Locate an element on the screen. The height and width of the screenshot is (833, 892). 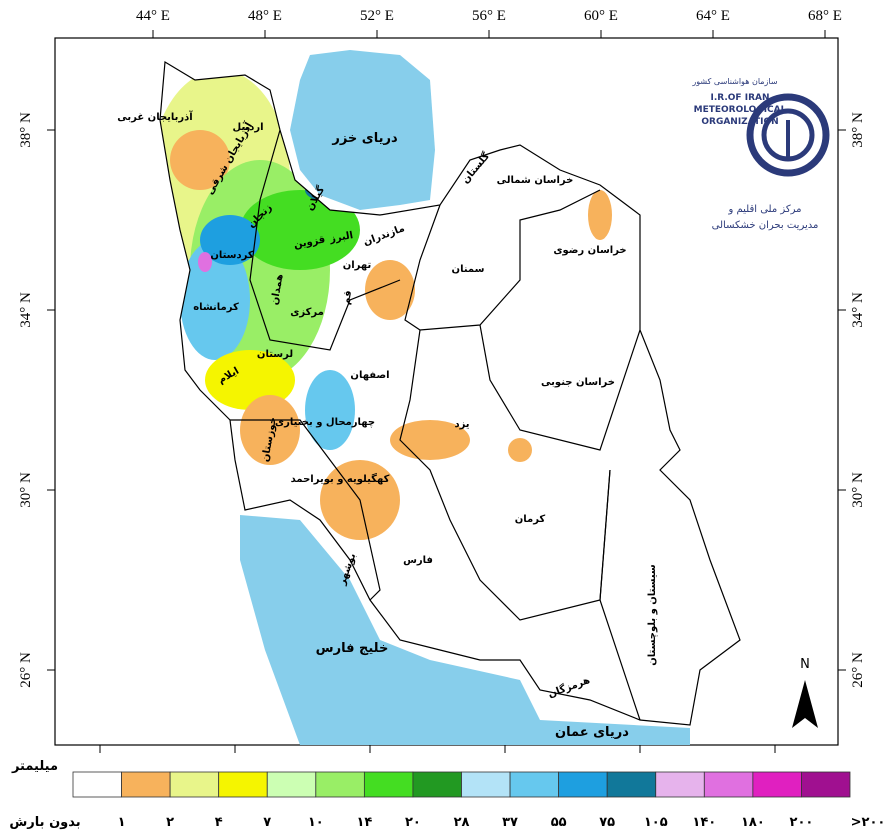
org-en: ORGANIZATION is located at coordinates (739, 122).